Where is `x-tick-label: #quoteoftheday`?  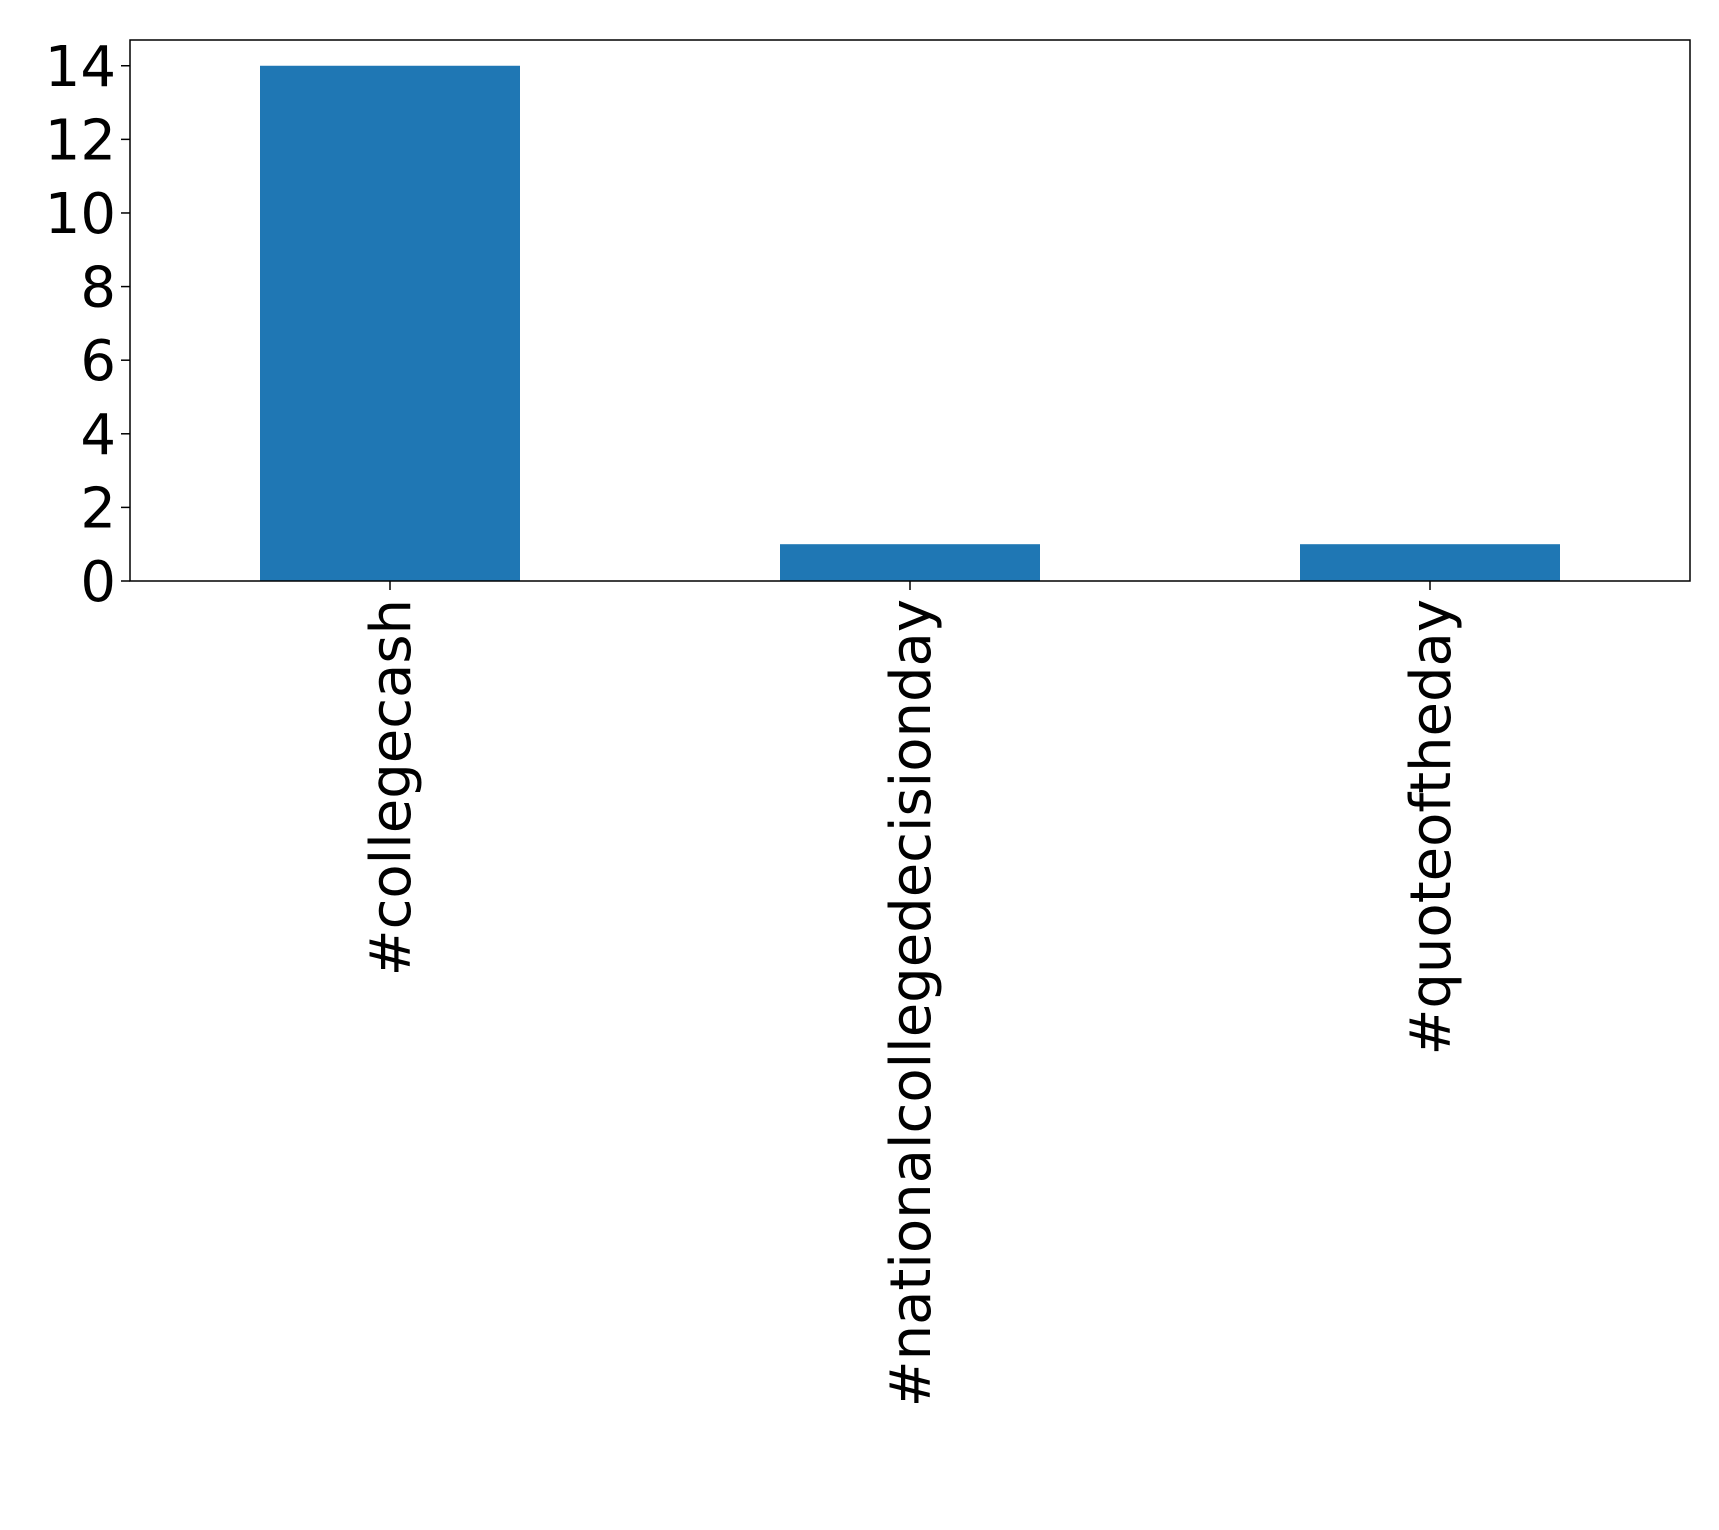 x-tick-label: #quoteoftheday is located at coordinates (1431, 827).